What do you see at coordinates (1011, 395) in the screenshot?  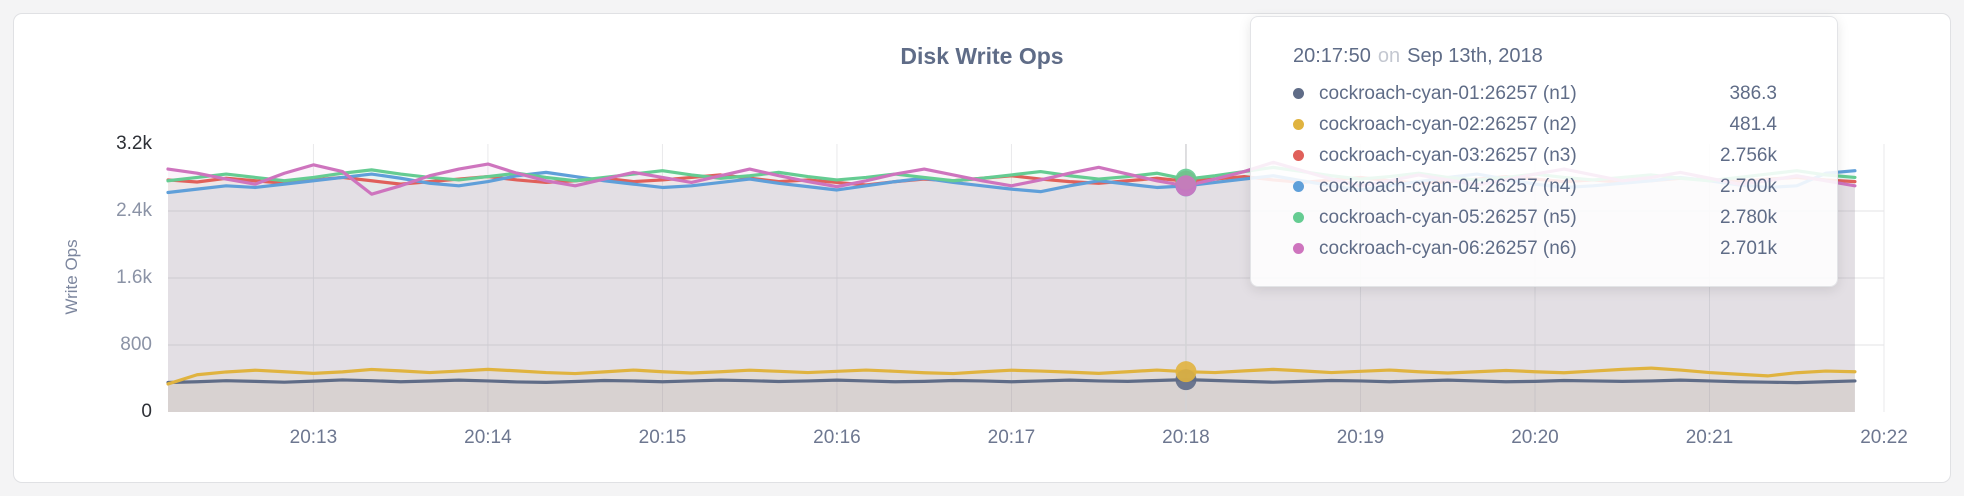 I see `series-area` at bounding box center [1011, 395].